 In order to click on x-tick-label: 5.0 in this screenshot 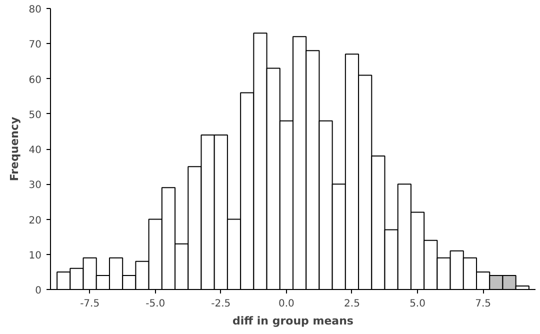, I will do `click(418, 304)`.